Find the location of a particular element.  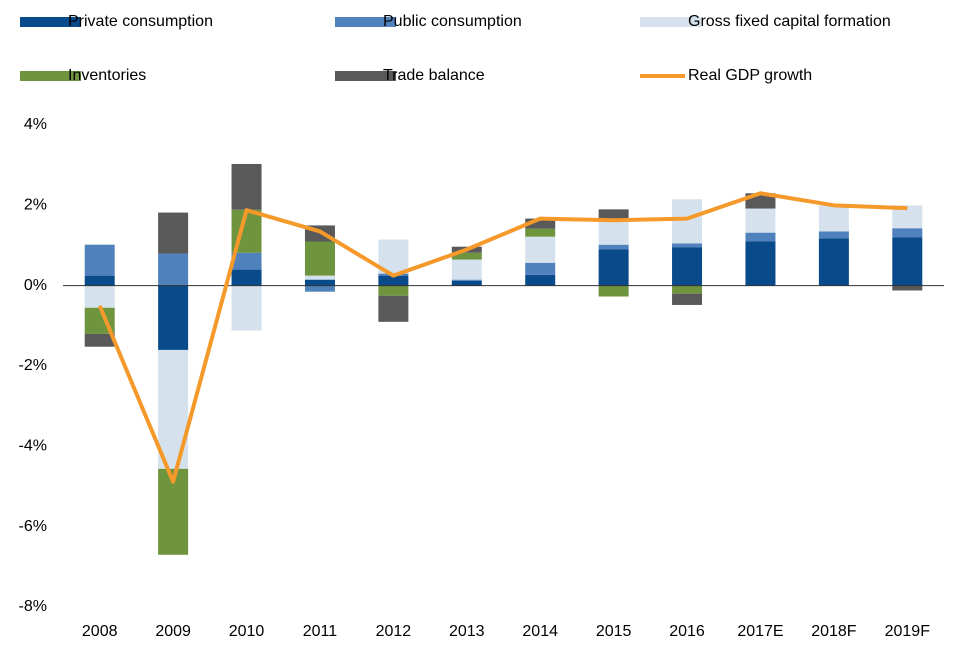

x-tick-label: 2008 is located at coordinates (100, 631).